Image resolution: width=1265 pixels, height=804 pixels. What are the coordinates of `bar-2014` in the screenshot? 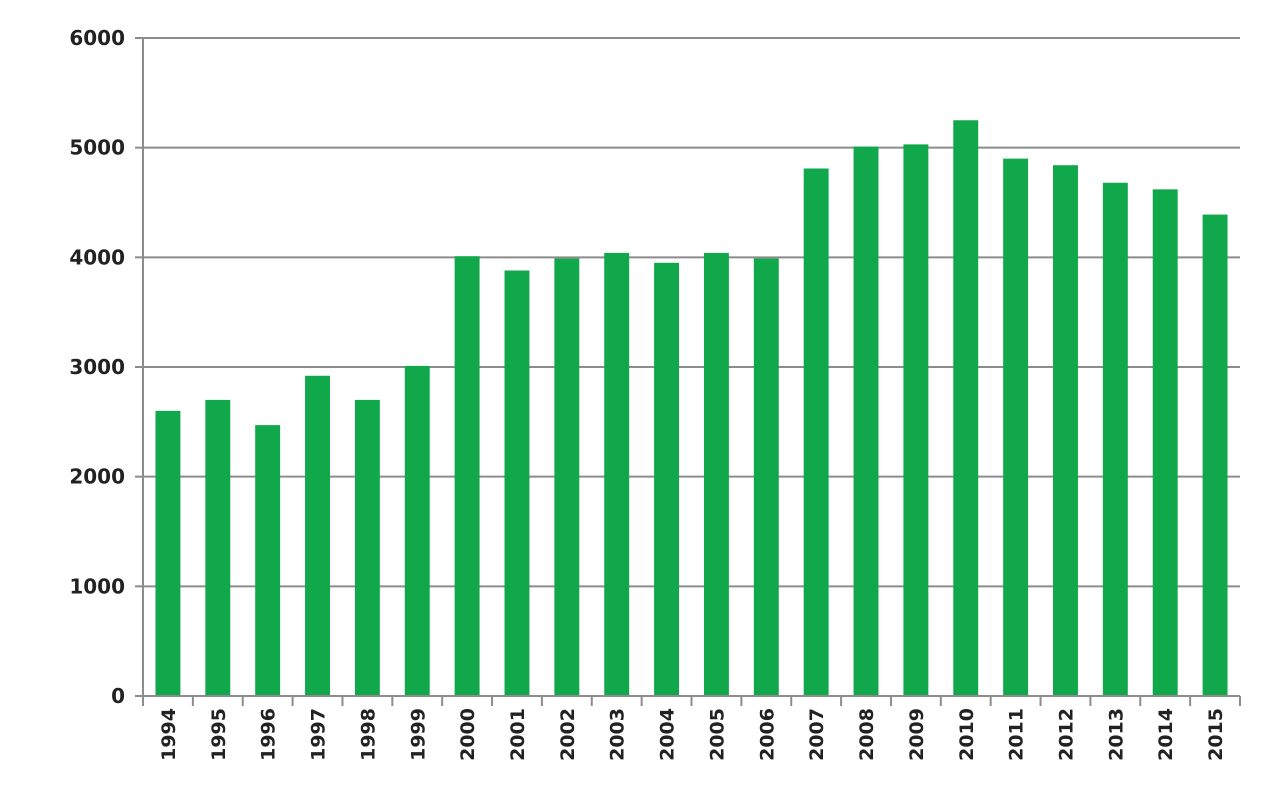 It's located at (1165, 442).